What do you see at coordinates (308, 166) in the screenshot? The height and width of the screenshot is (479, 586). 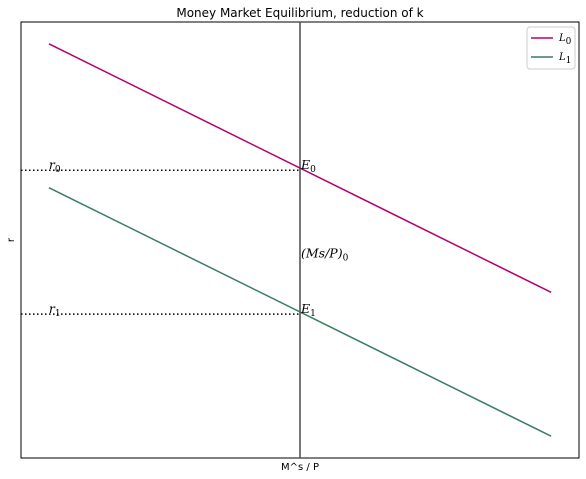 I see `equilibrium-label-0: E0` at bounding box center [308, 166].